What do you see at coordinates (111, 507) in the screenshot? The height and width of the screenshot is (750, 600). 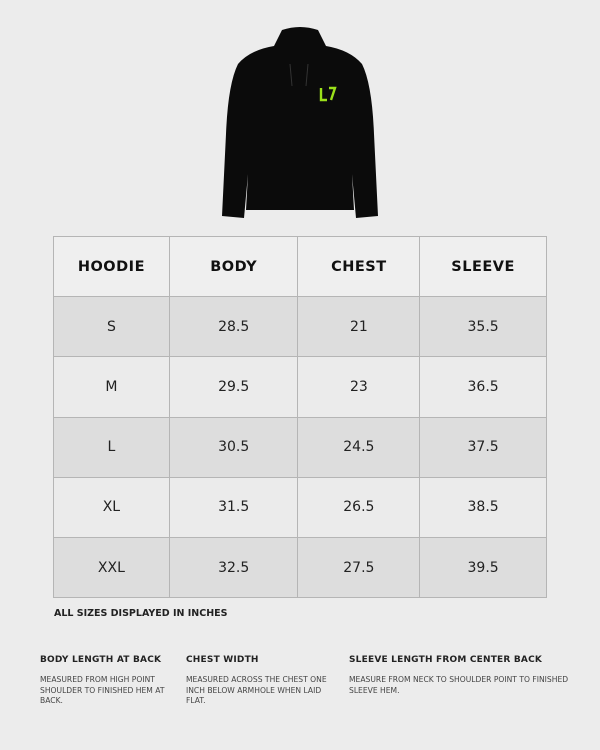 I see `size-cell: XL` at bounding box center [111, 507].